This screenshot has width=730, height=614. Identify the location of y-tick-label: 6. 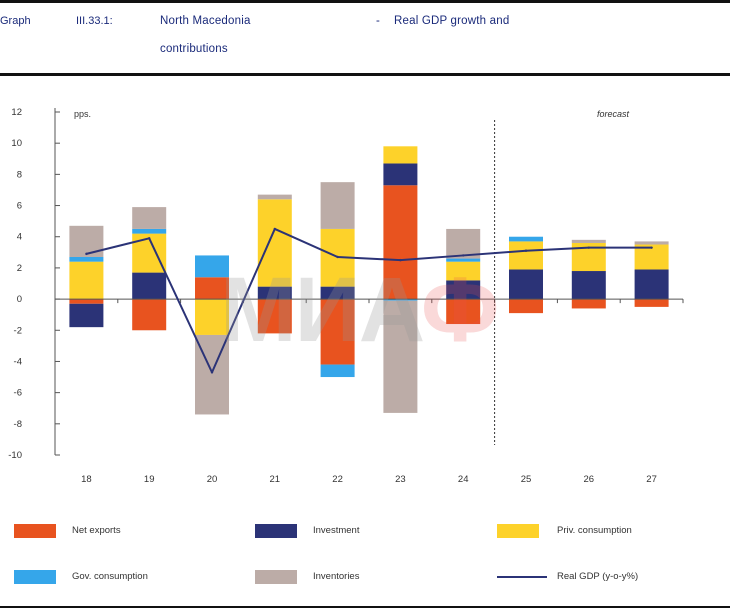
(19, 206).